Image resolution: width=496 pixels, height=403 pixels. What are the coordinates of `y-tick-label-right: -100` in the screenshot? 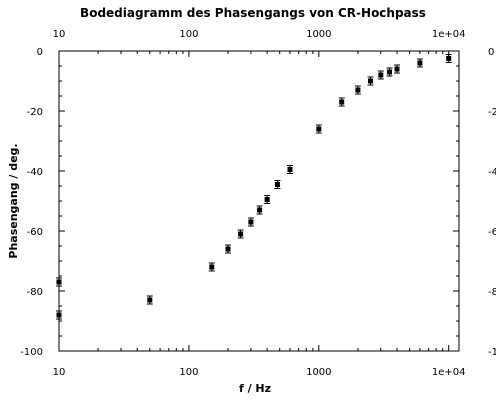 It's located at (492, 352).